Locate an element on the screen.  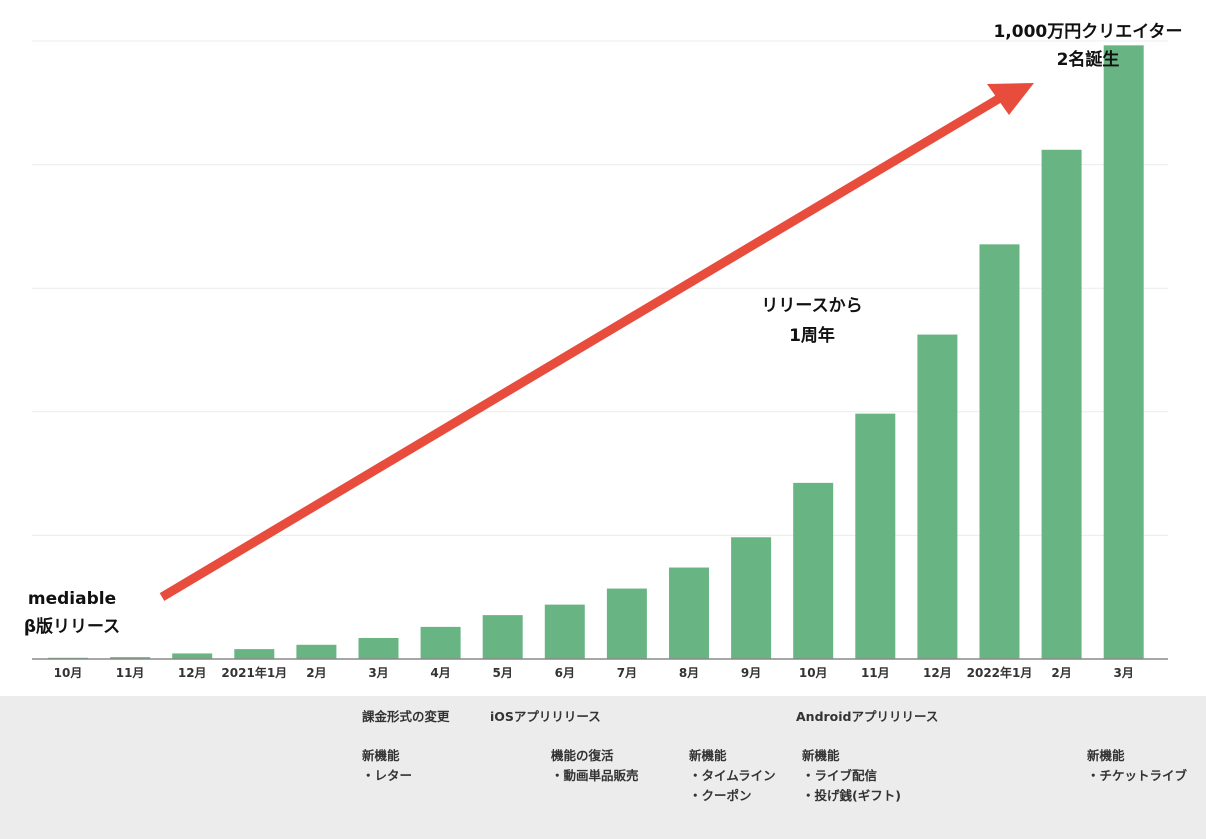
x-tick-label: 5月 is located at coordinates (503, 673).